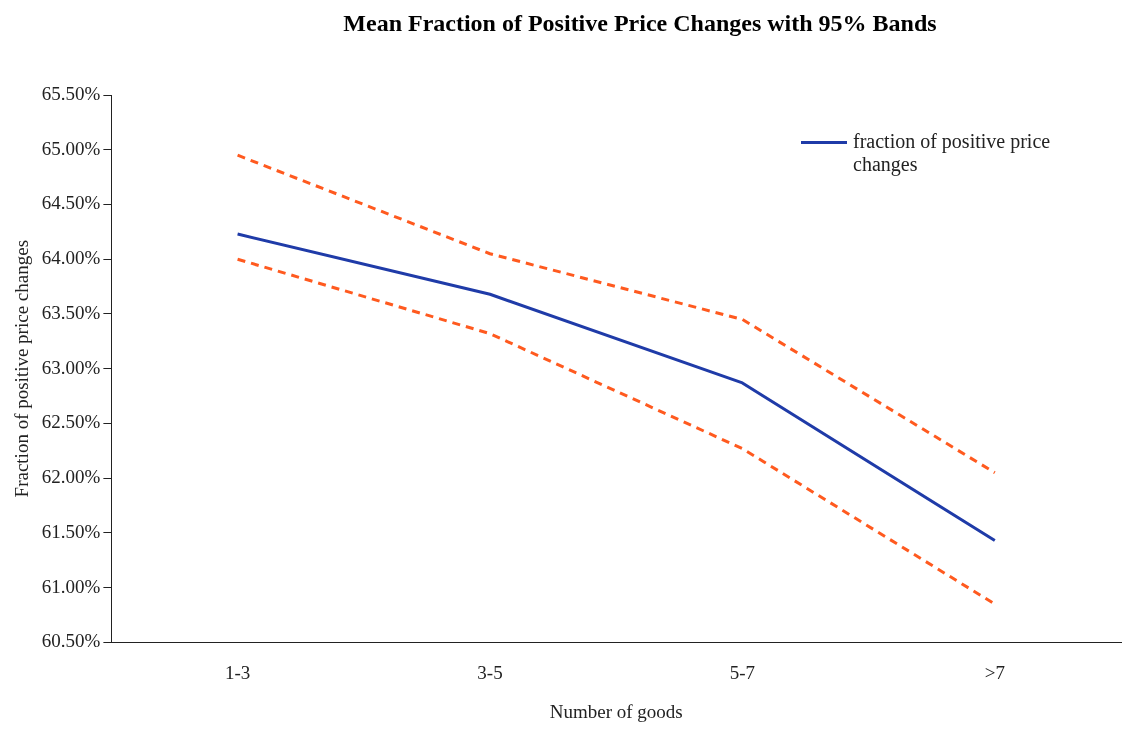 The image size is (1141, 736). Describe the element at coordinates (71, 367) in the screenshot. I see `y-tick-label: 63.00%` at that location.